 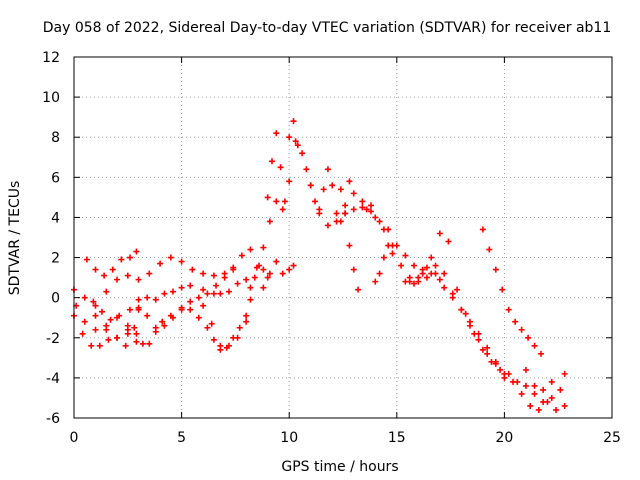 What do you see at coordinates (51, 98) in the screenshot?
I see `y-tick-label: 10` at bounding box center [51, 98].